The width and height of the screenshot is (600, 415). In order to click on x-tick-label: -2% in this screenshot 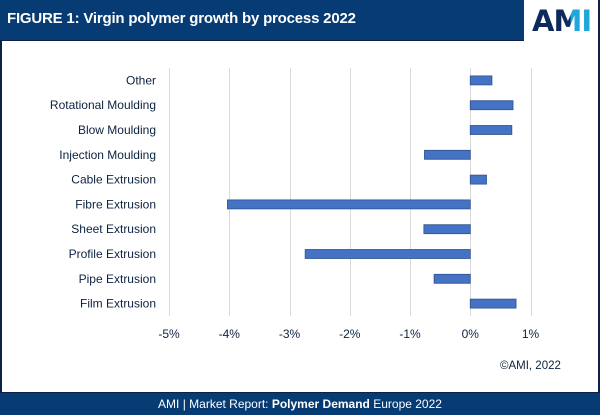, I will do `click(350, 334)`.